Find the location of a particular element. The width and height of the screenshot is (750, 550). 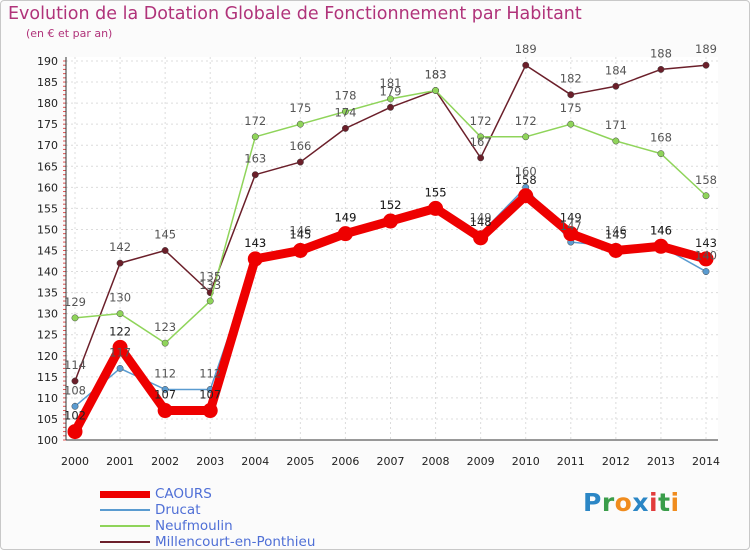

data-label-caours: 158 is located at coordinates (526, 180).